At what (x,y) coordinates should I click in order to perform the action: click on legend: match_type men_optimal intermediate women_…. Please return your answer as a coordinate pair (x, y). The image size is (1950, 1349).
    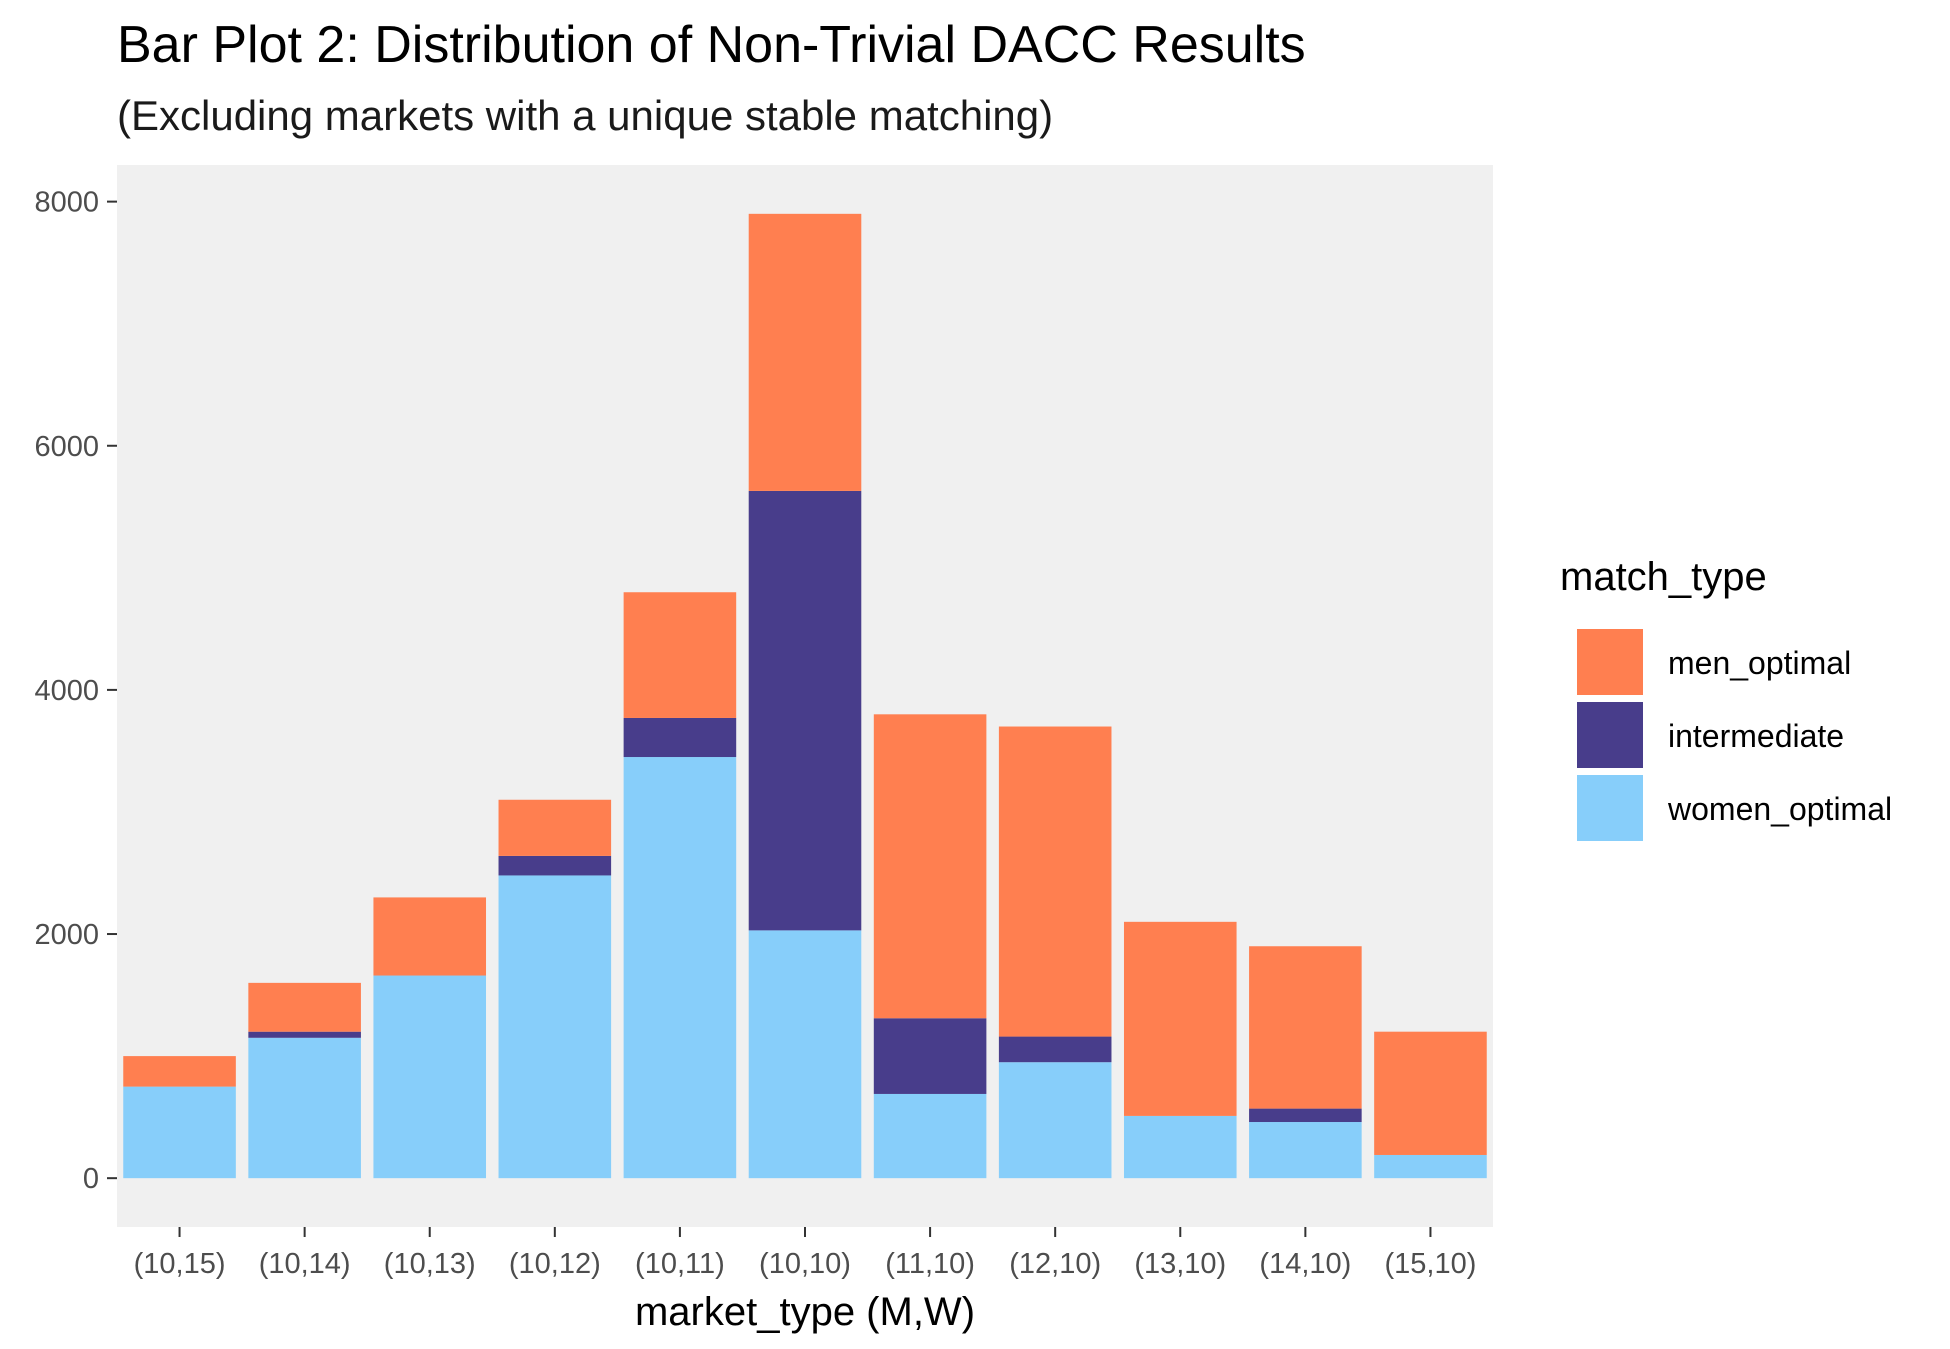
    Looking at the image, I should click on (1726, 699).